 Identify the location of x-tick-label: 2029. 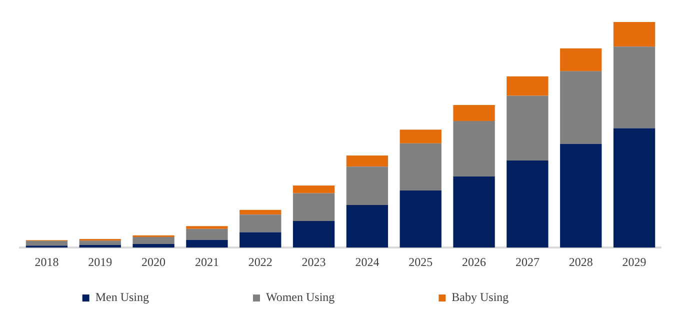
(634, 261).